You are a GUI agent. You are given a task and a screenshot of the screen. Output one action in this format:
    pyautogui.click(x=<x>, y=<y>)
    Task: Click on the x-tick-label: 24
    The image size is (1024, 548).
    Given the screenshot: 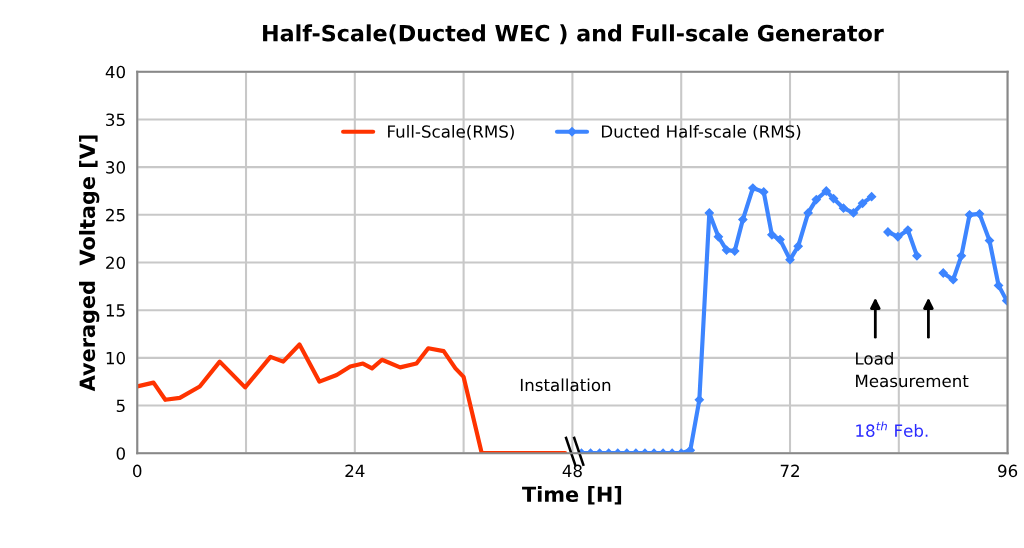 What is the action you would take?
    pyautogui.click(x=355, y=470)
    